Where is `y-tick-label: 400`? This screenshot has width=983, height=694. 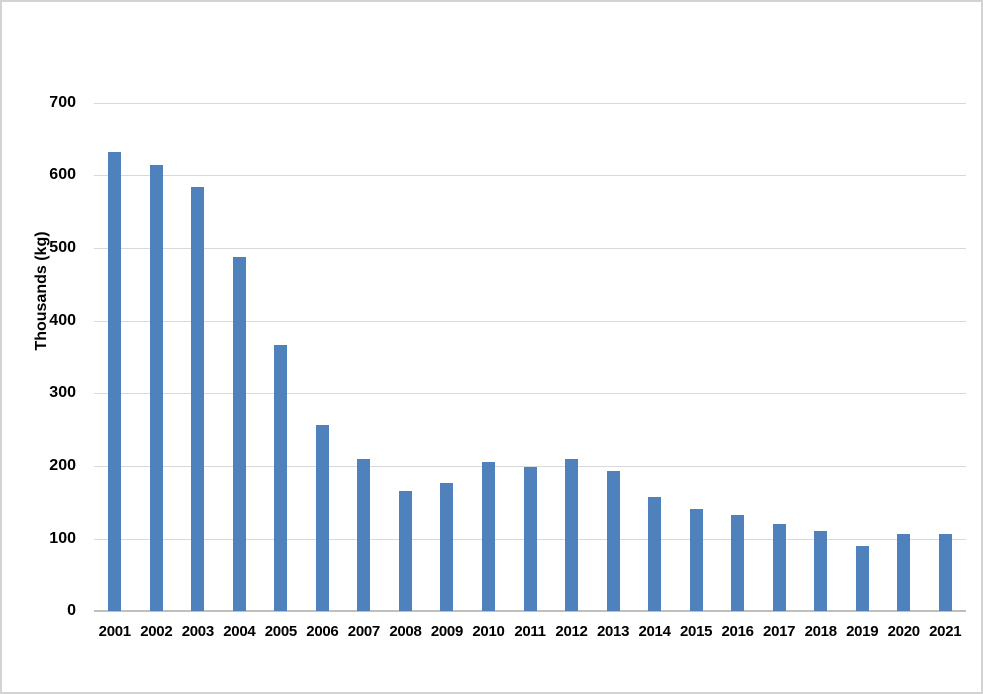 y-tick-label: 400 is located at coordinates (62, 320).